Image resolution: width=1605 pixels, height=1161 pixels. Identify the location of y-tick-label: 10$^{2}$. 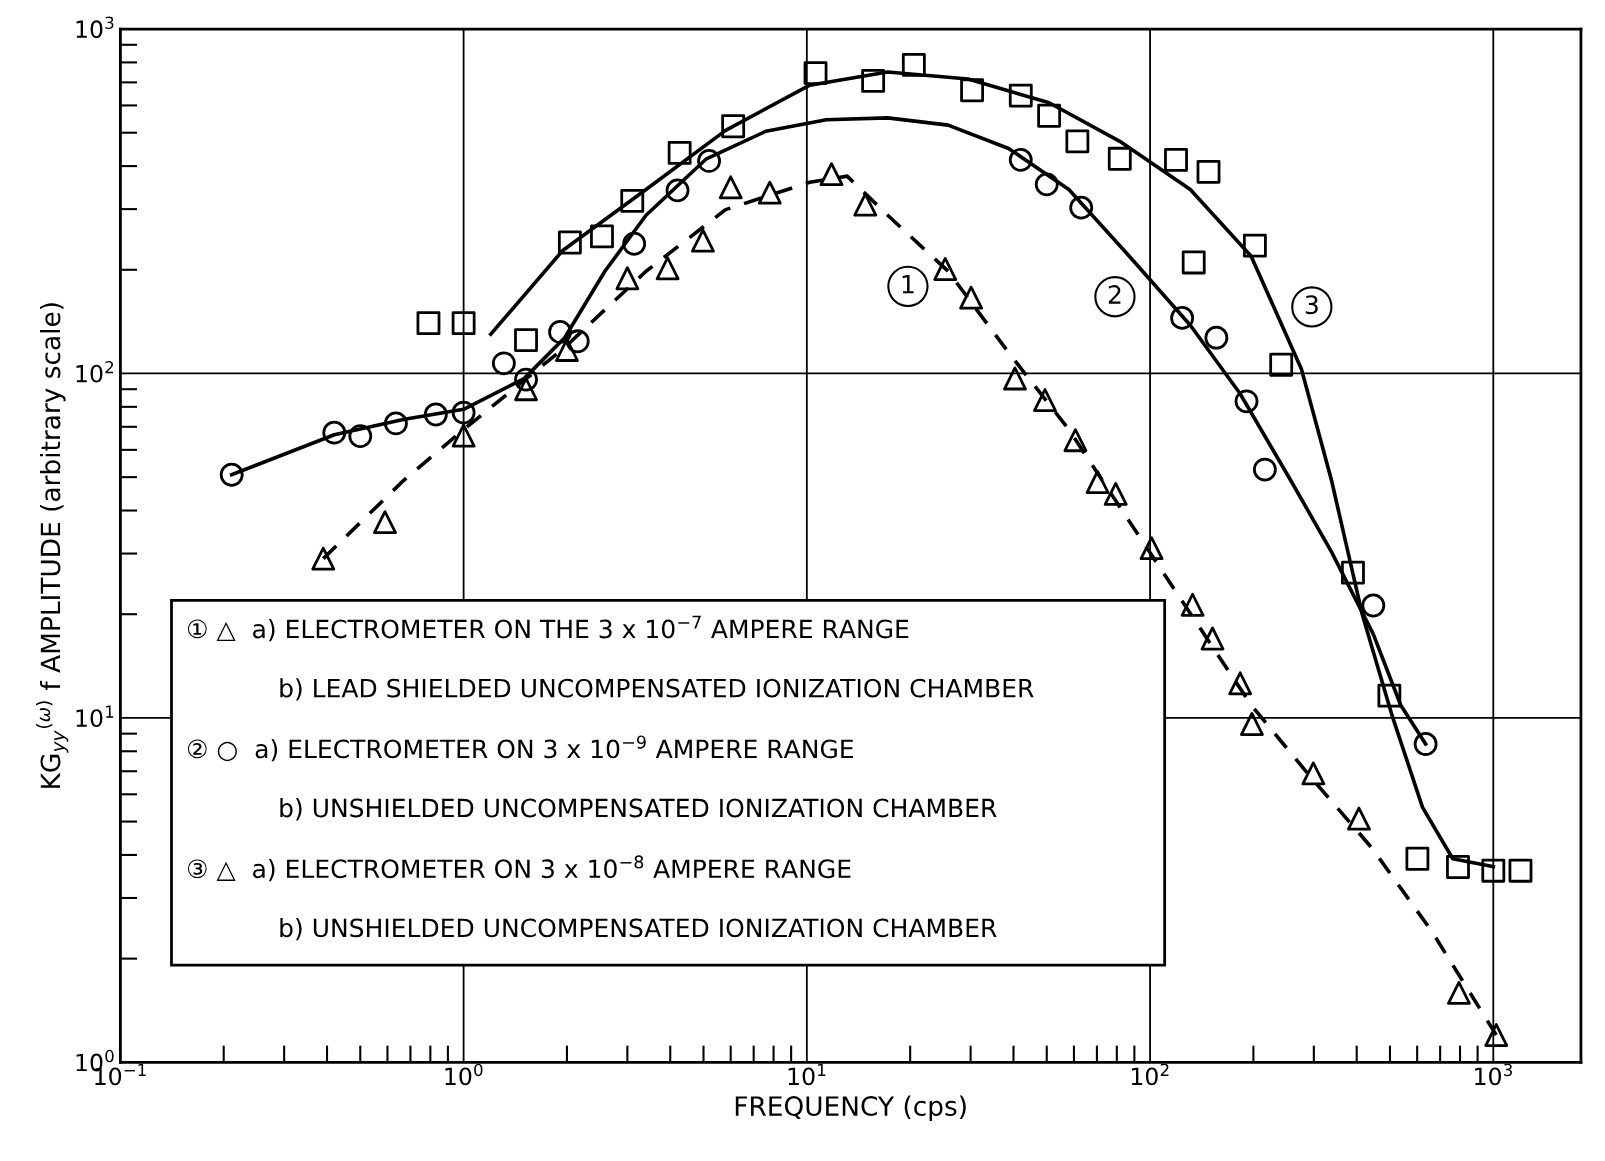
(95, 371).